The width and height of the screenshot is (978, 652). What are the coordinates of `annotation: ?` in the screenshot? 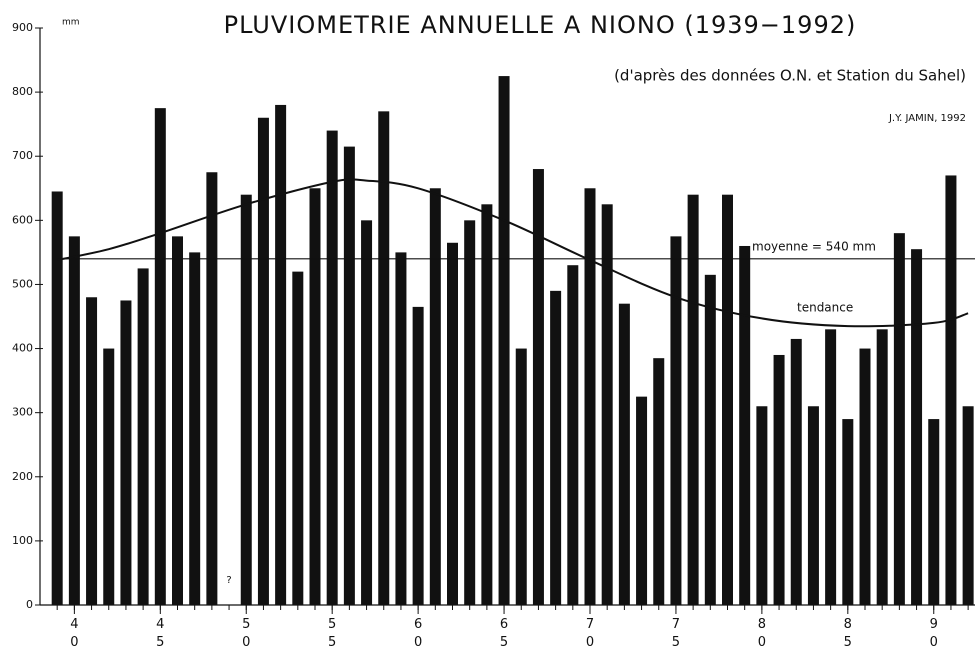 It's located at (228, 580).